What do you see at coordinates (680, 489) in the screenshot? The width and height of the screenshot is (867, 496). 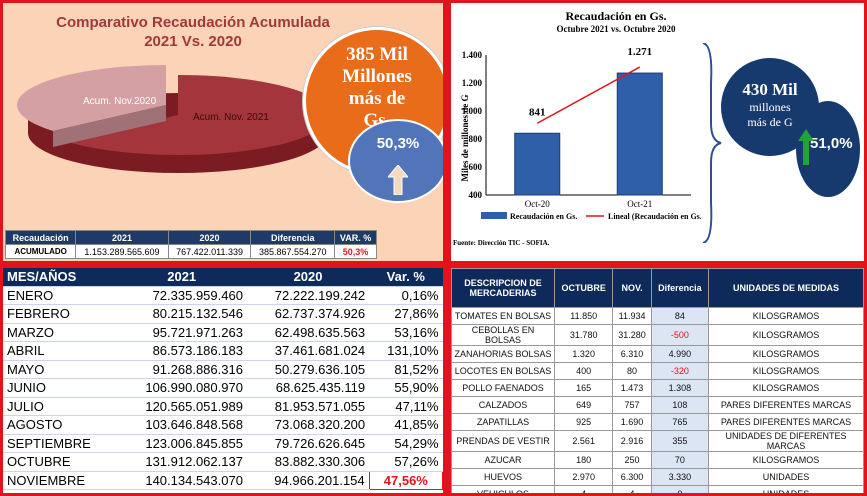 I see `table-cell: 0` at bounding box center [680, 489].